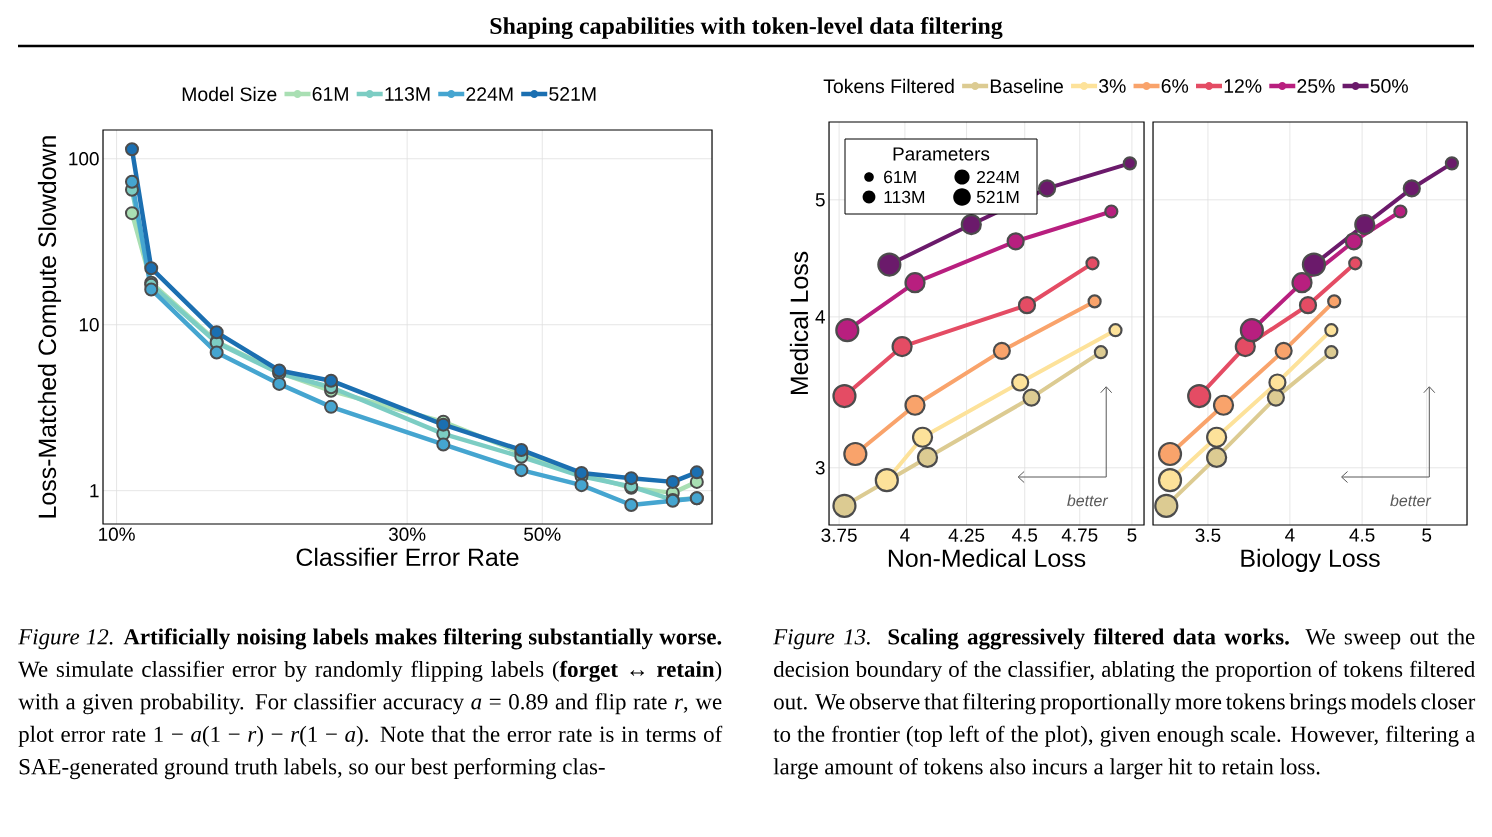 This screenshot has width=1492, height=837. I want to click on x-axis-title: Biology Loss, so click(1310, 560).